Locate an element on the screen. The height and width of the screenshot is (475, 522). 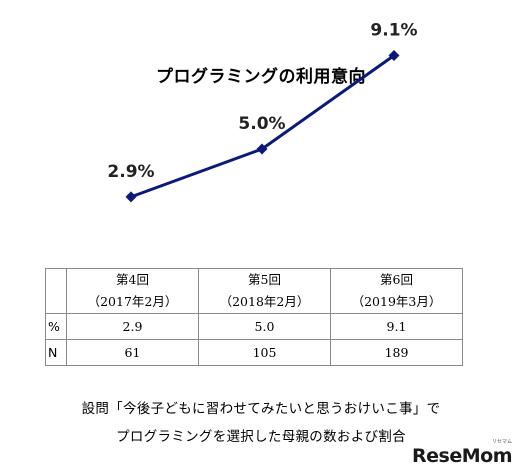
table-cell: 9.1 is located at coordinates (396, 326).